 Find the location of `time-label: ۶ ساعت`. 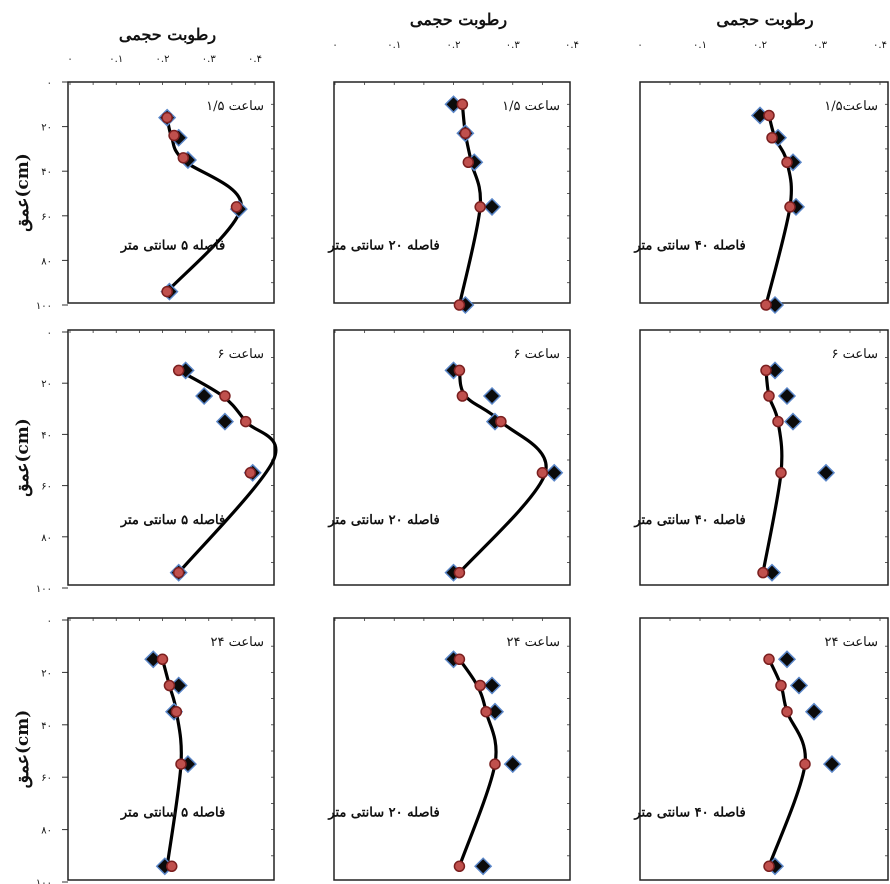

time-label: ۶ ساعت is located at coordinates (854, 354).